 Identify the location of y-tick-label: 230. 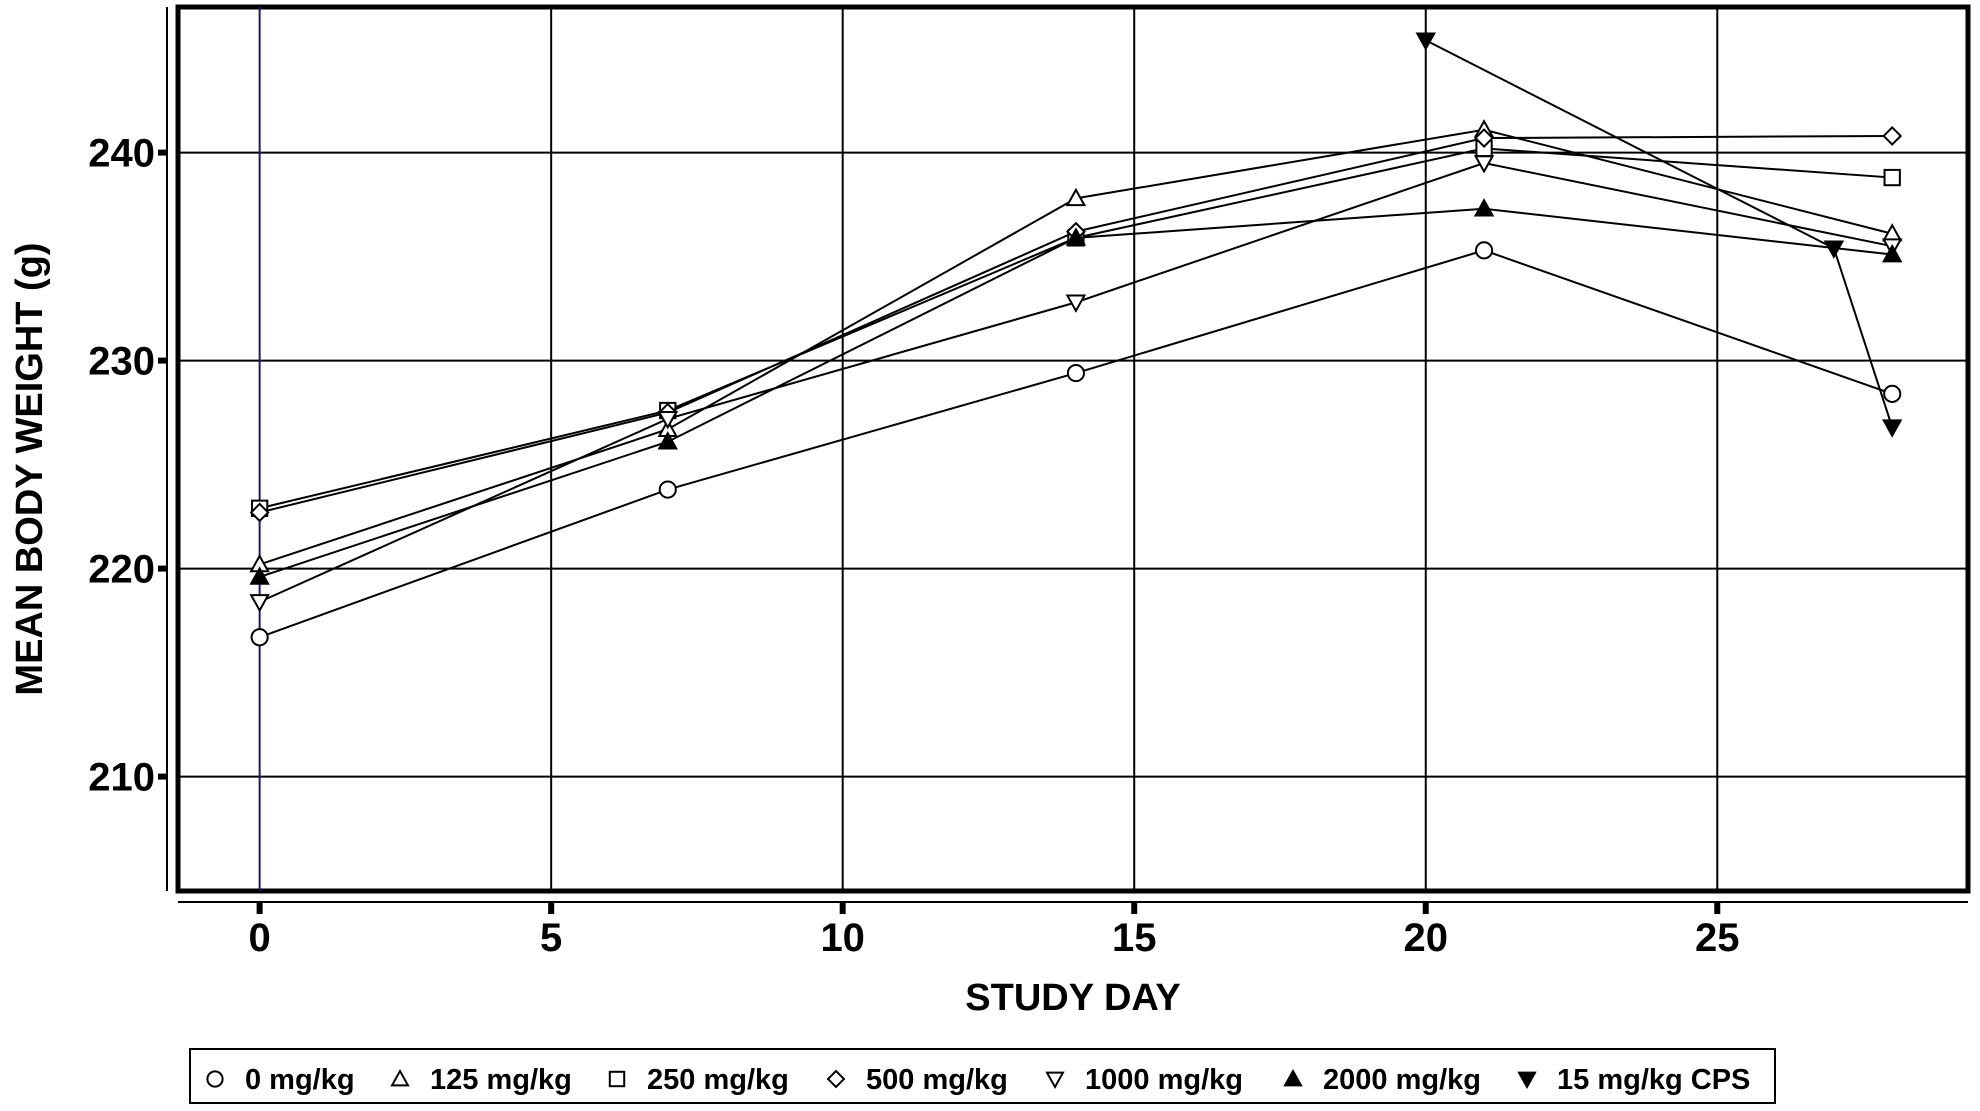
(121, 362).